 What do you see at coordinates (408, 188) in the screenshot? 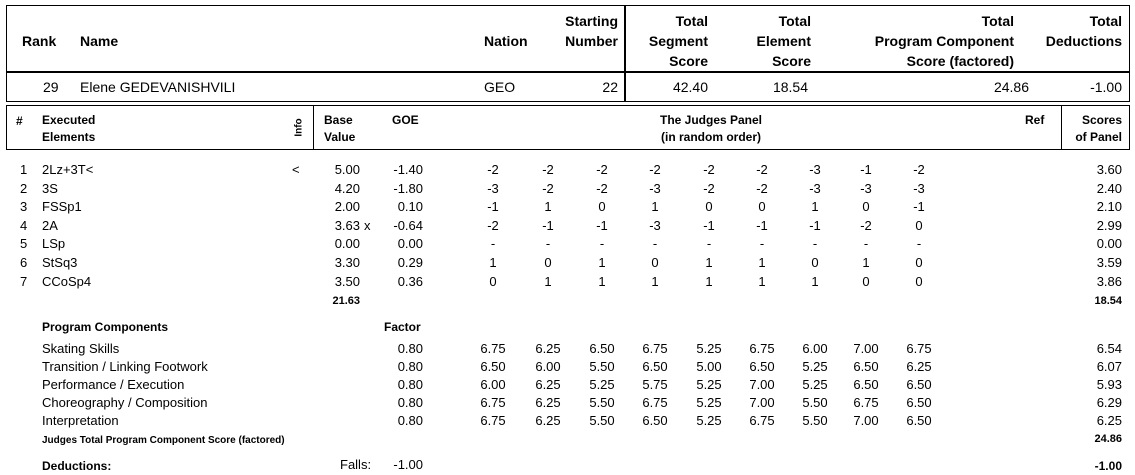
I see `element-goe: -1.80` at bounding box center [408, 188].